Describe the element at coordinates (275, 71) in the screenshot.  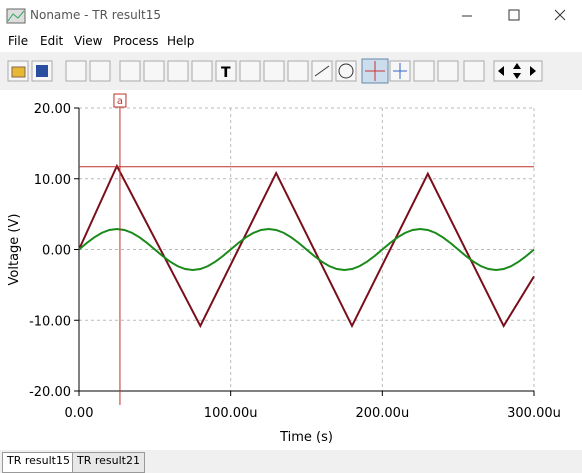
I see `toolbar: T` at that location.